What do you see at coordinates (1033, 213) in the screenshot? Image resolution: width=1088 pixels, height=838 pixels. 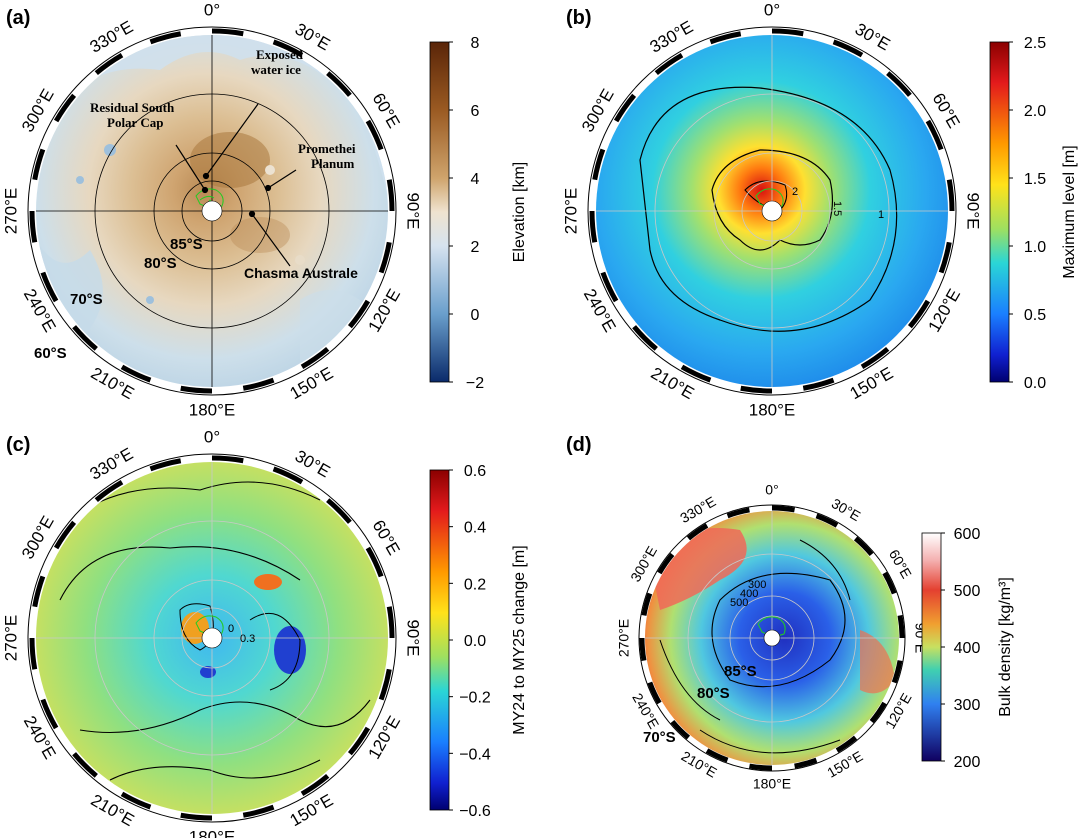 I see `colorbar-b: 2.5 2.0 1.5 1.0 0.5 0.0 Maximum level [m]` at bounding box center [1033, 213].